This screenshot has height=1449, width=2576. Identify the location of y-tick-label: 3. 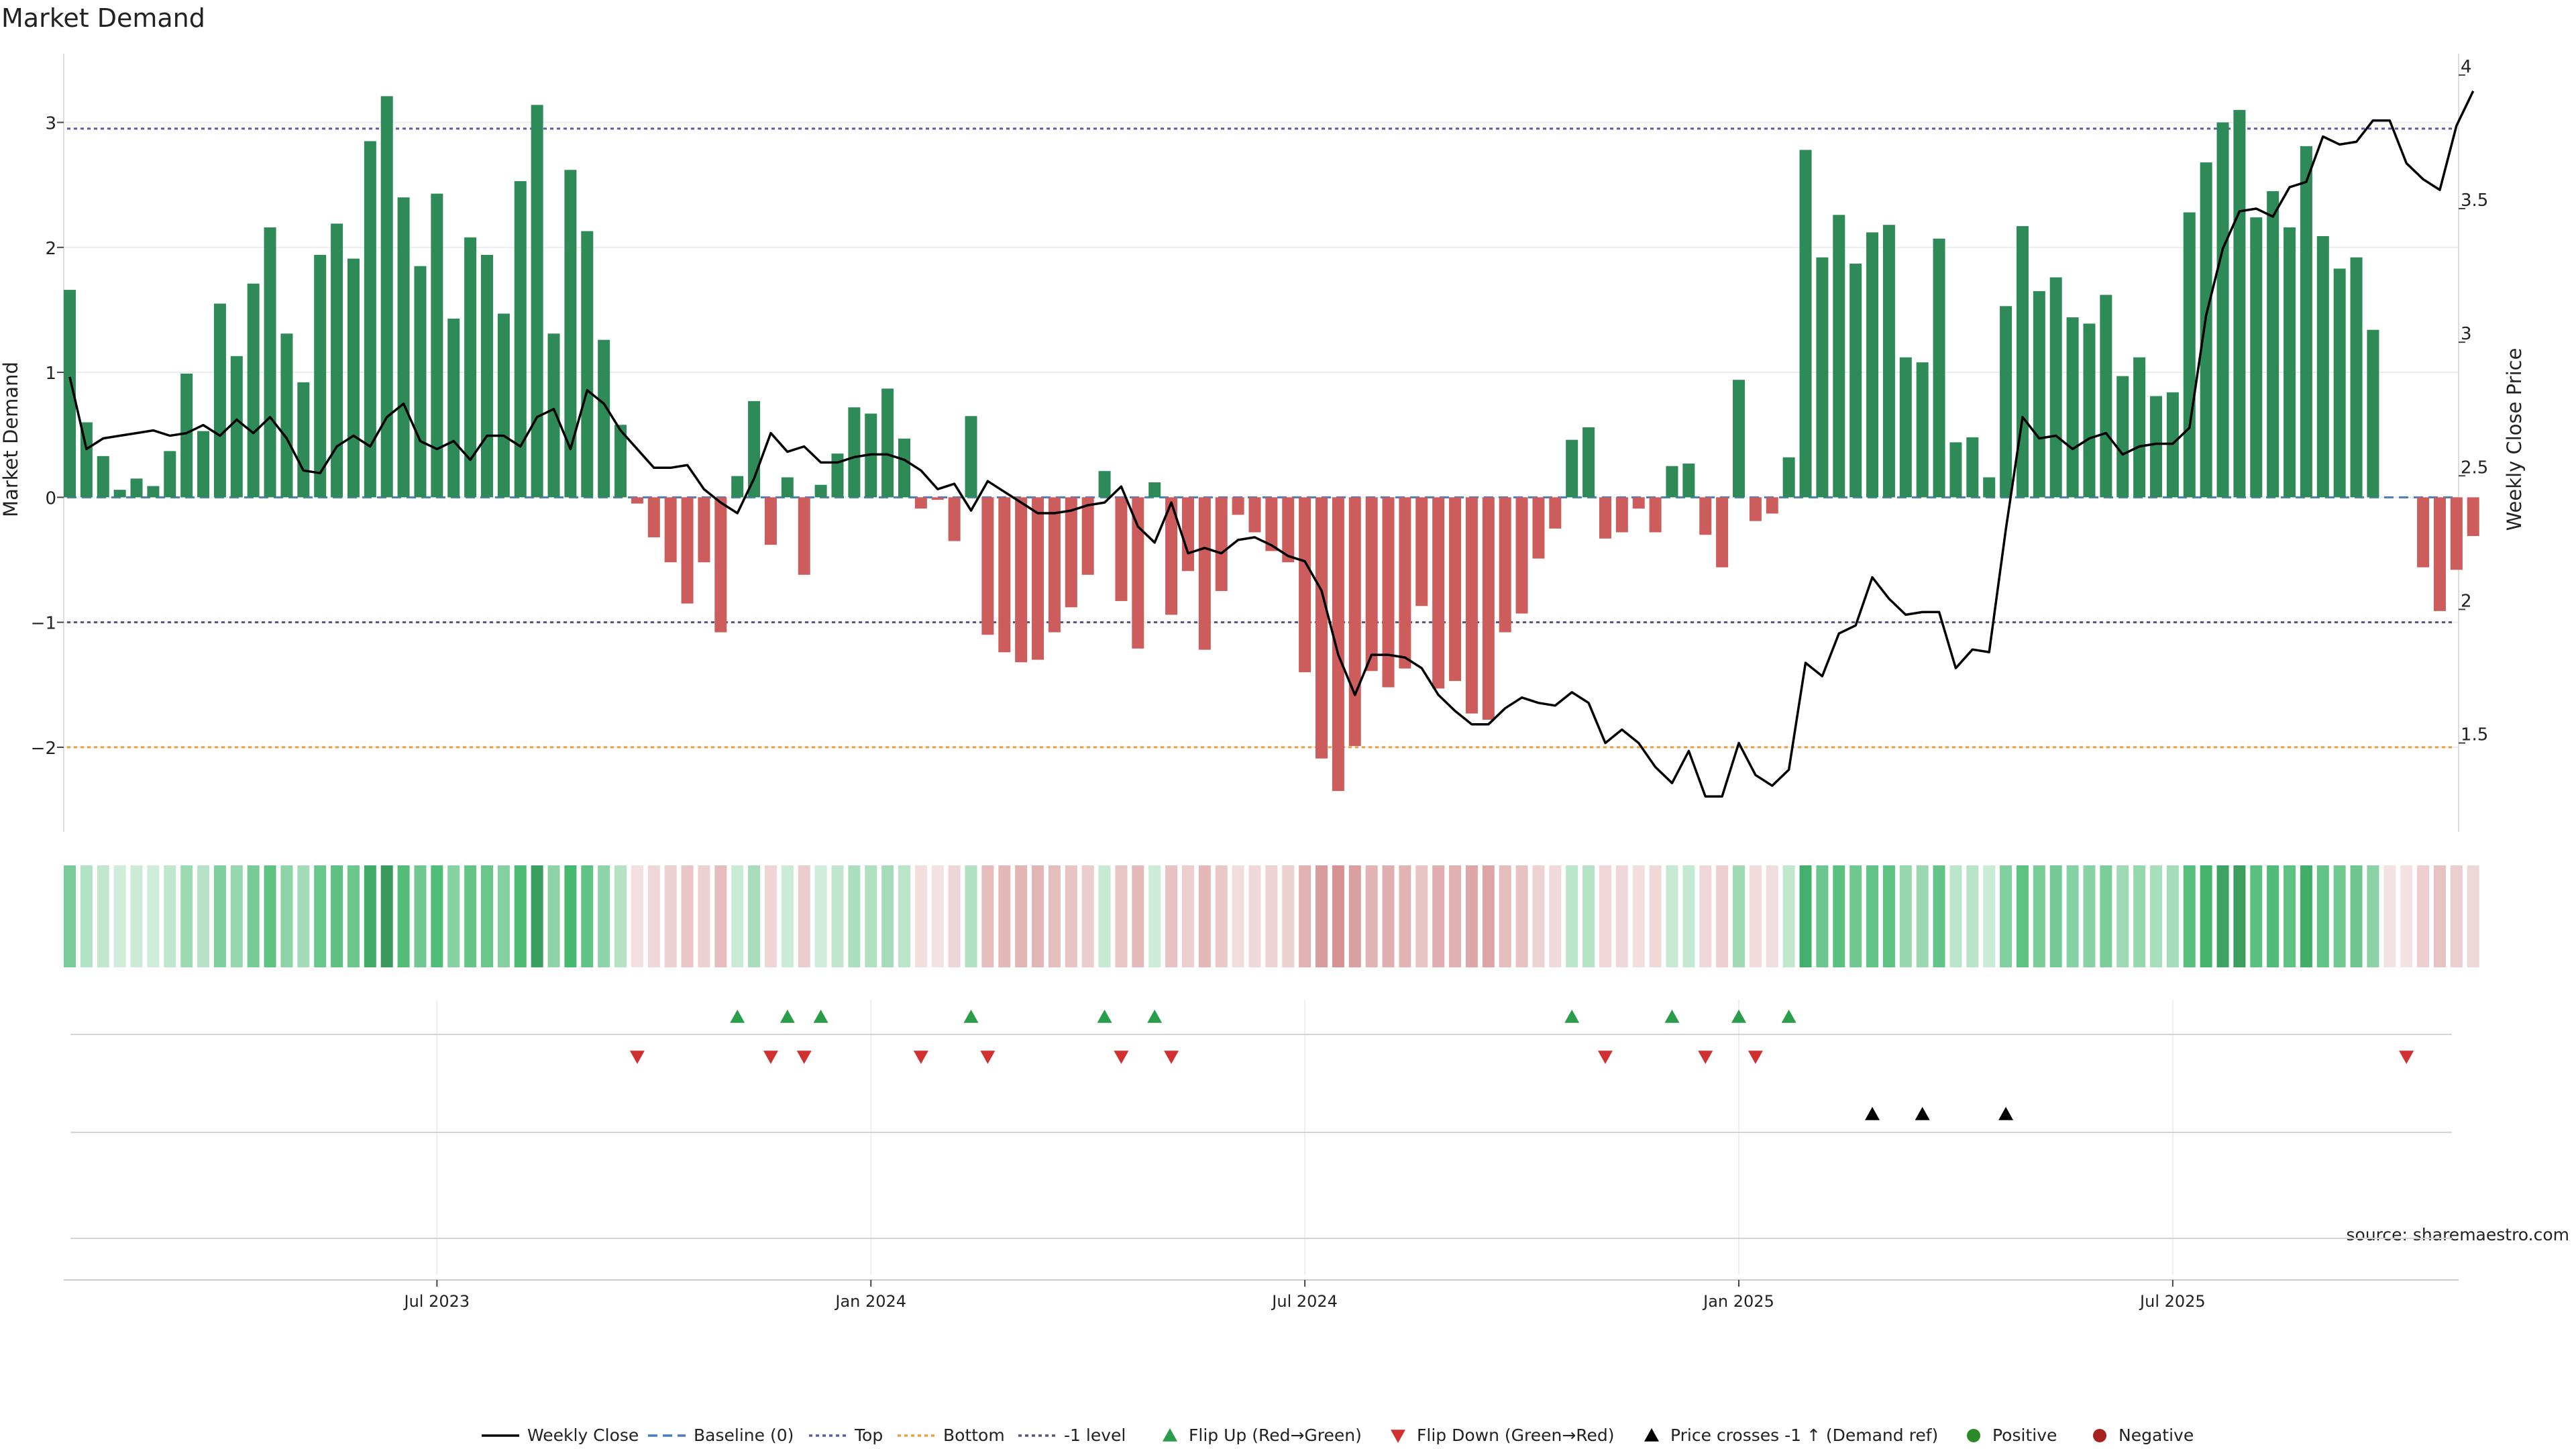
(50, 123).